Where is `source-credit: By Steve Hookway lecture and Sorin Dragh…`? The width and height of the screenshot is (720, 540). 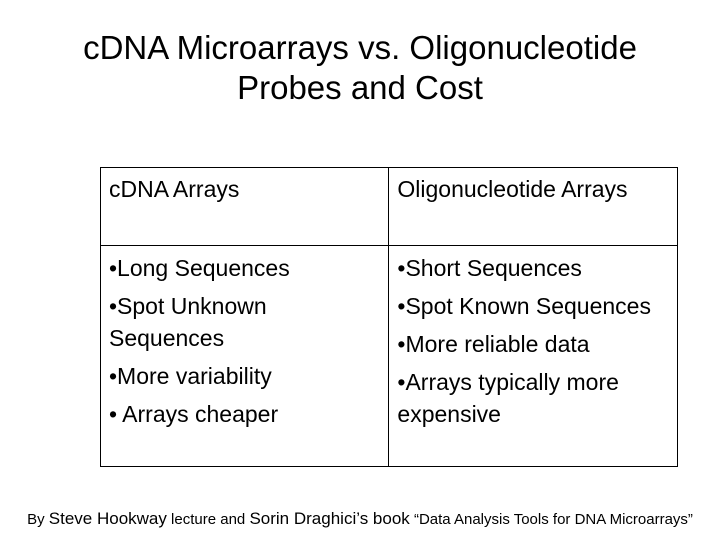 source-credit: By Steve Hookway lecture and Sorin Dragh… is located at coordinates (360, 519).